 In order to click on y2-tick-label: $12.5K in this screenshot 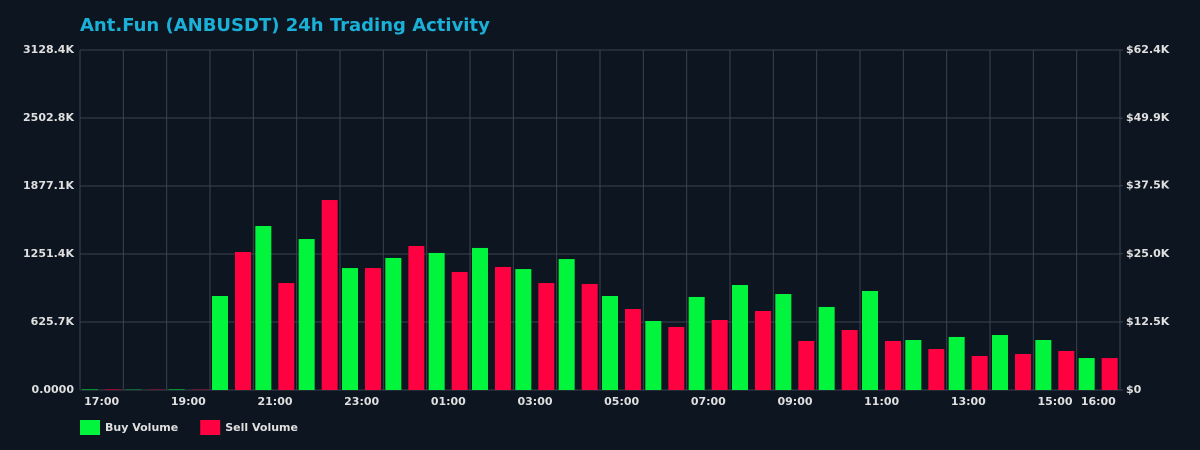, I will do `click(1148, 321)`.